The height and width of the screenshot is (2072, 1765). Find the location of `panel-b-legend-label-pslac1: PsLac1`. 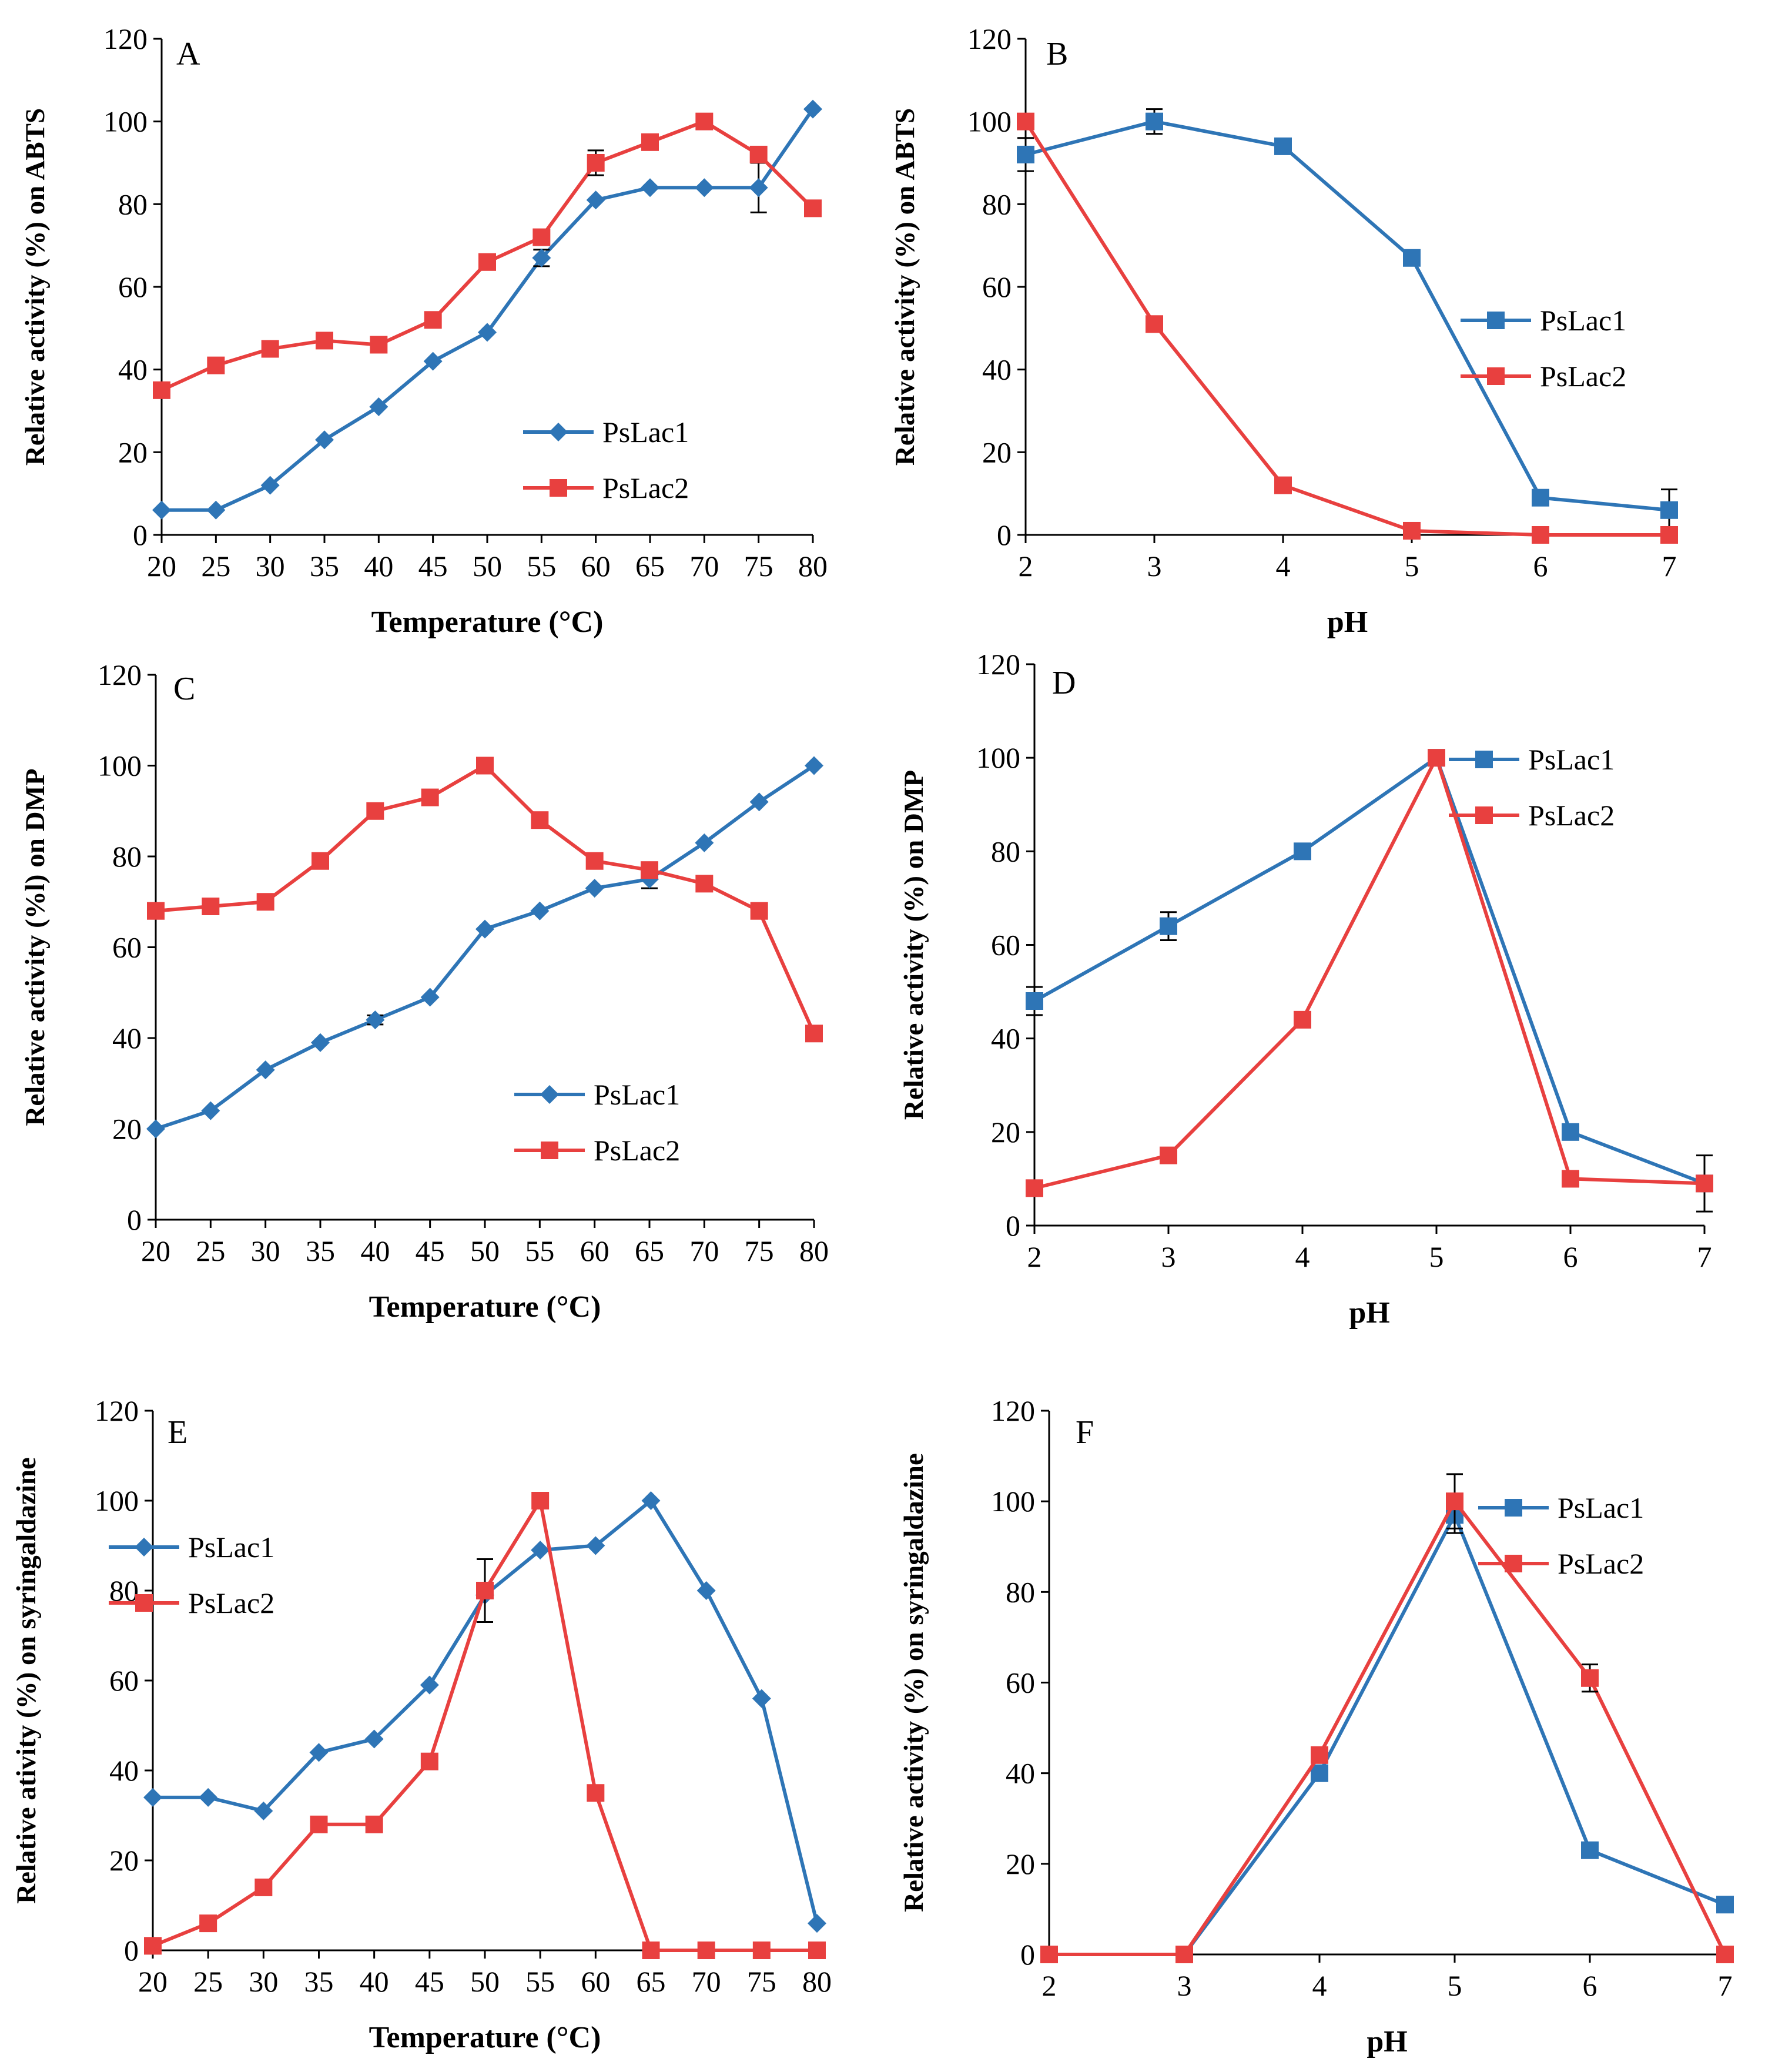

panel-b-legend-label-pslac1: PsLac1 is located at coordinates (1583, 320).